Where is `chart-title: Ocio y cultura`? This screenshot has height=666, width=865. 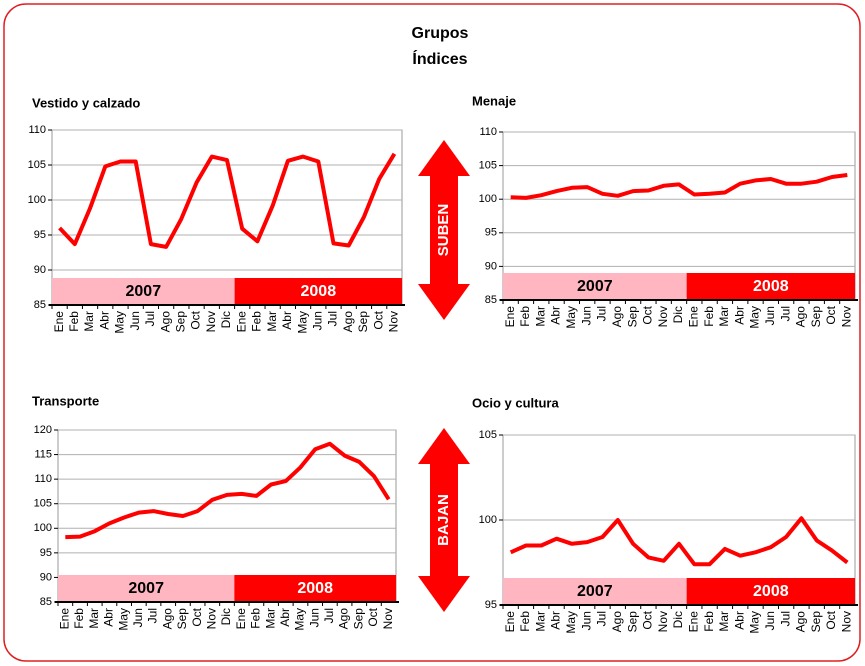 chart-title: Ocio y cultura is located at coordinates (515, 402).